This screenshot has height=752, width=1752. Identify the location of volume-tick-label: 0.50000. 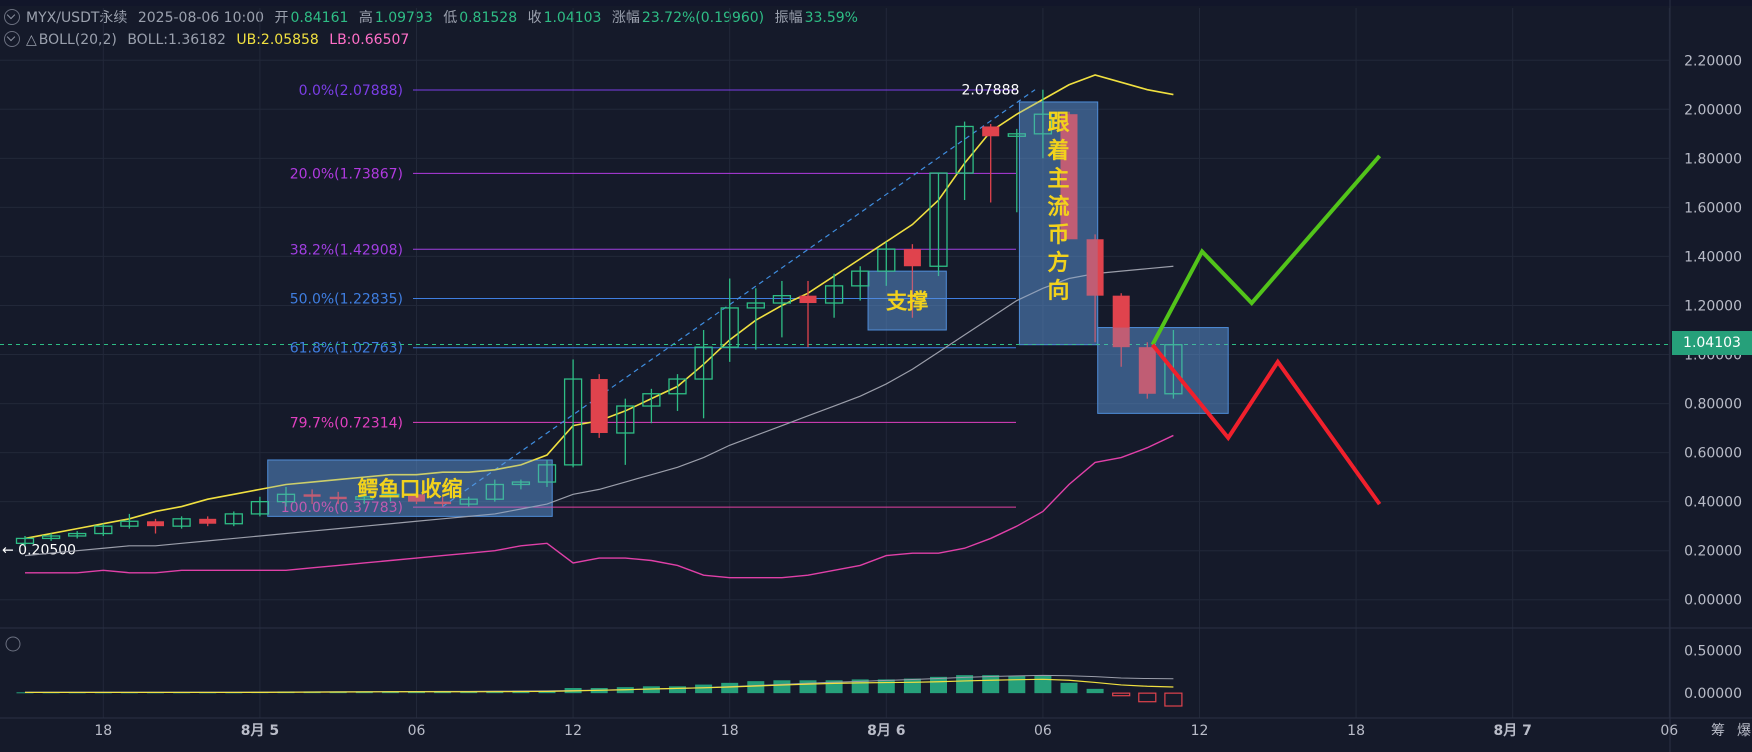
(1713, 651).